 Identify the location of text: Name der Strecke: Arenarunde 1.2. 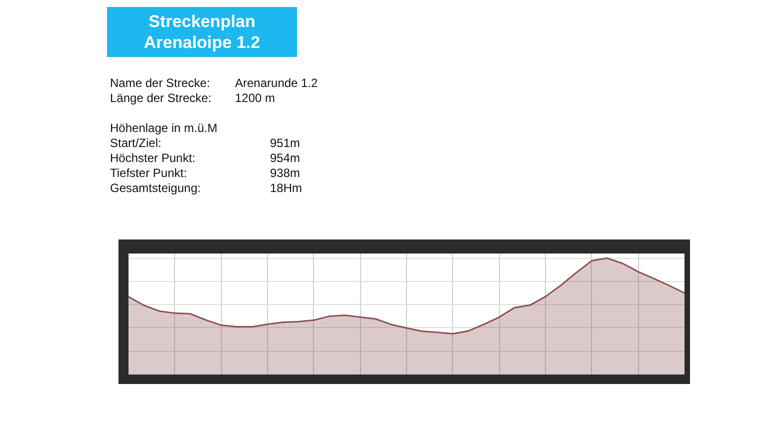
(214, 83).